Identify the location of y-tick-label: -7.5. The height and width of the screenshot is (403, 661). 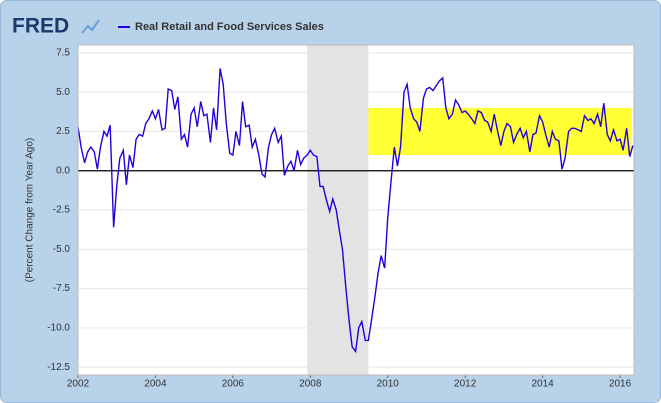
(62, 288).